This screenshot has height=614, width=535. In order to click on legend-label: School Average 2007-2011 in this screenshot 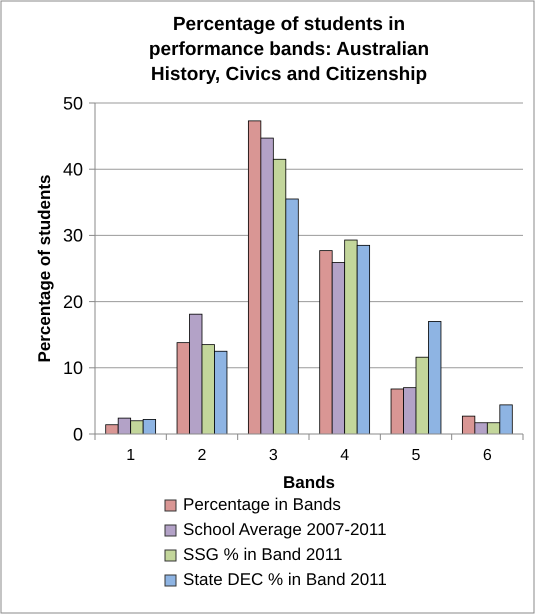, I will do `click(285, 529)`.